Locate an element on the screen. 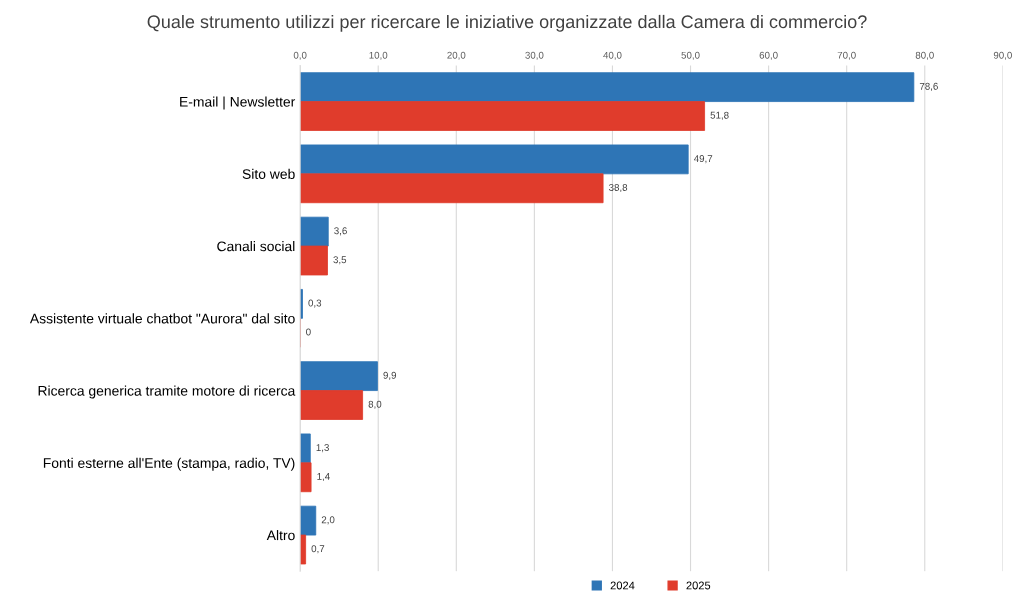  x-tick-label: 0,0 is located at coordinates (300, 55).